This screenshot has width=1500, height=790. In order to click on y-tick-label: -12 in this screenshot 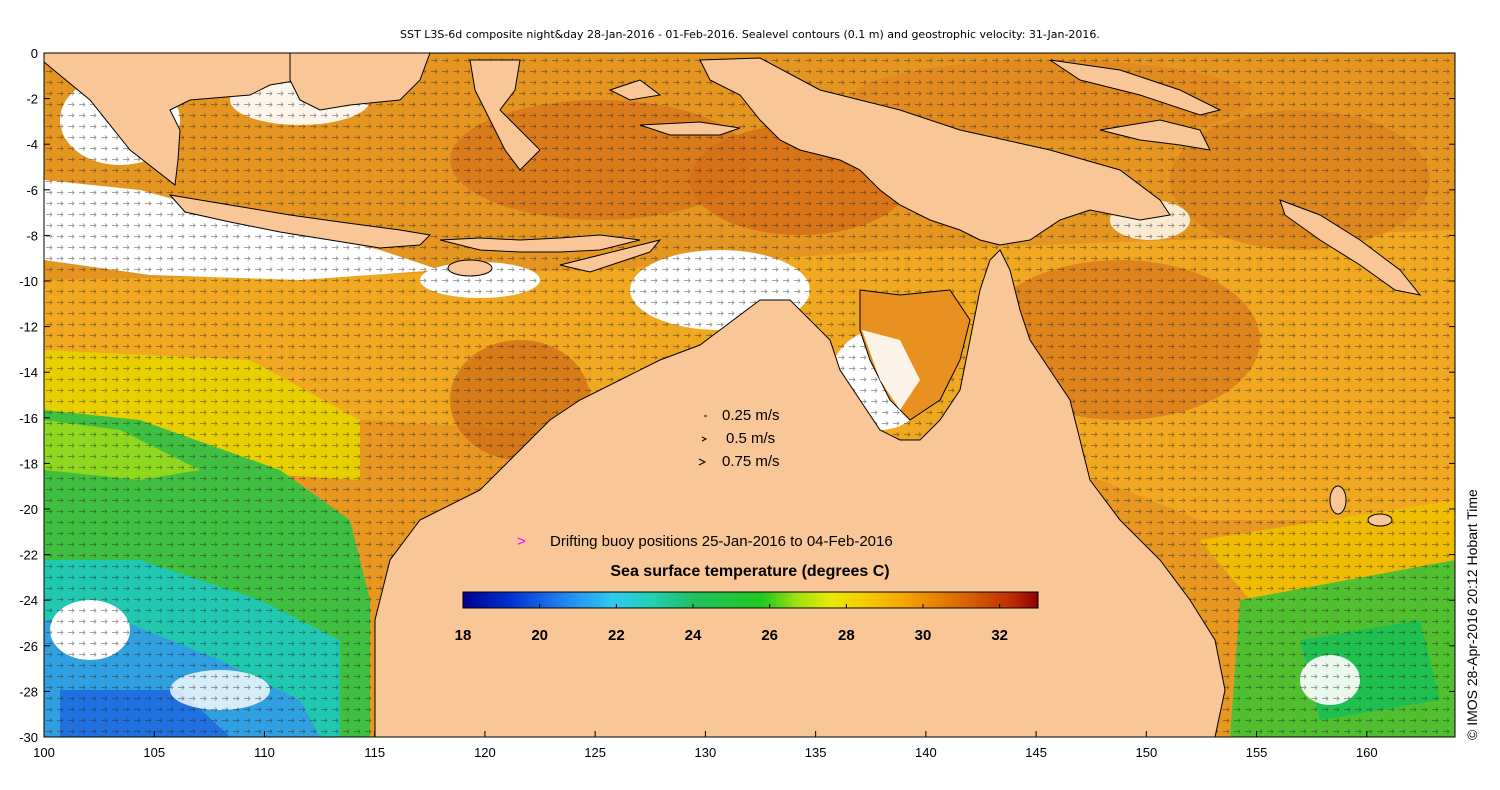, I will do `click(28, 327)`.